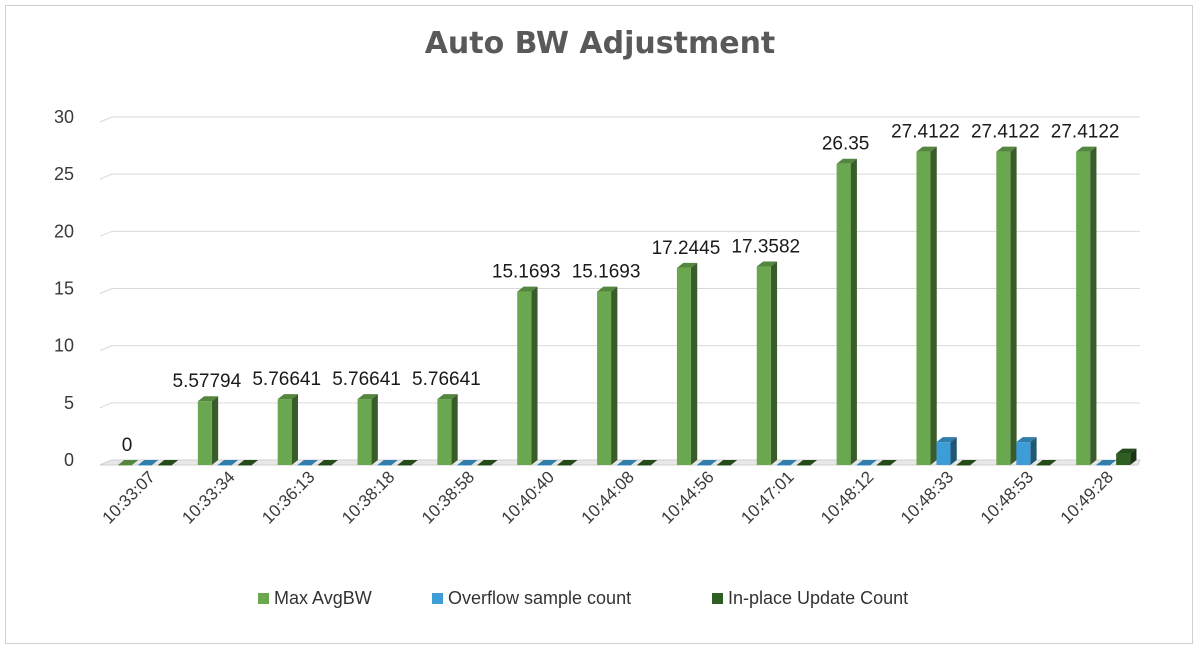  Describe the element at coordinates (64, 174) in the screenshot. I see `y-tick-label: 25` at that location.